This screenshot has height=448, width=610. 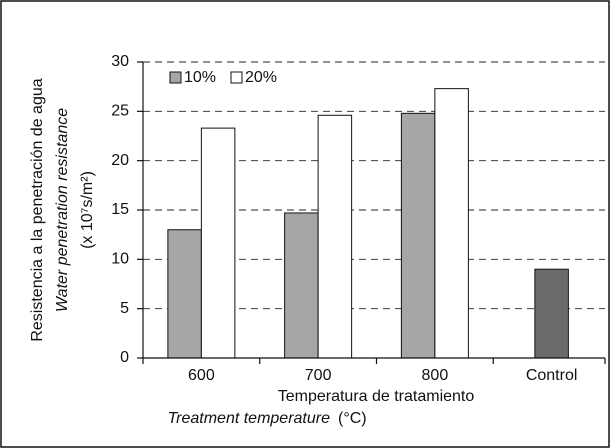 What do you see at coordinates (435, 375) in the screenshot?
I see `x-tick-label: 800` at bounding box center [435, 375].